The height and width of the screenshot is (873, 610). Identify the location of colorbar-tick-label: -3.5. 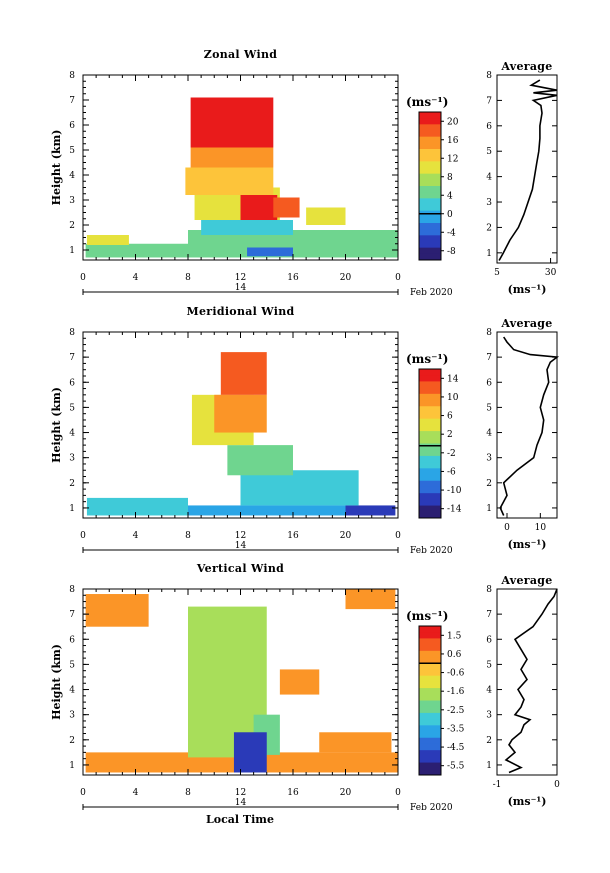
(456, 729).